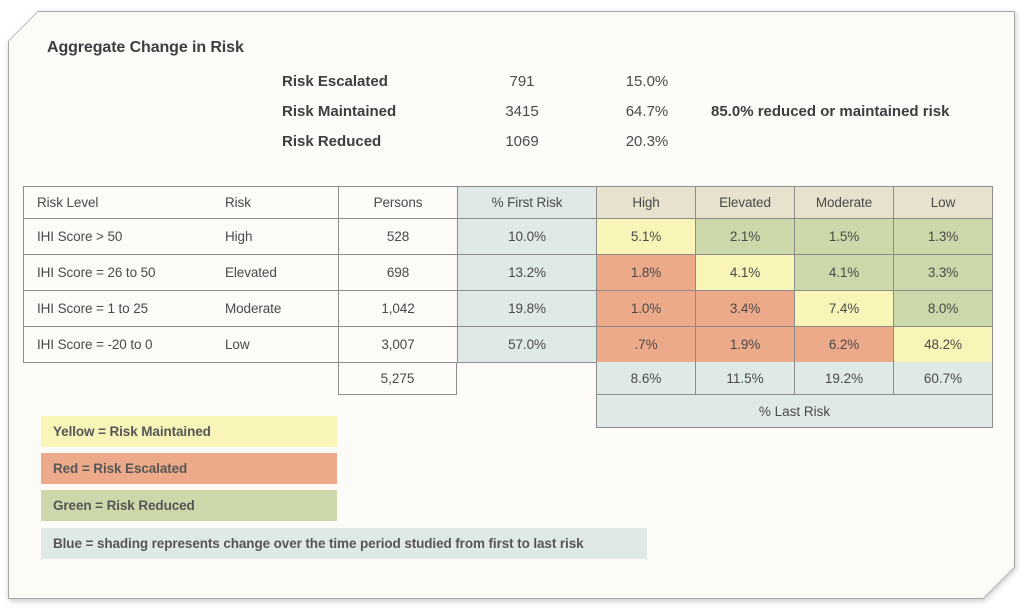 This screenshot has height=614, width=1024. What do you see at coordinates (275, 203) in the screenshot?
I see `col-header-risk: Risk` at bounding box center [275, 203].